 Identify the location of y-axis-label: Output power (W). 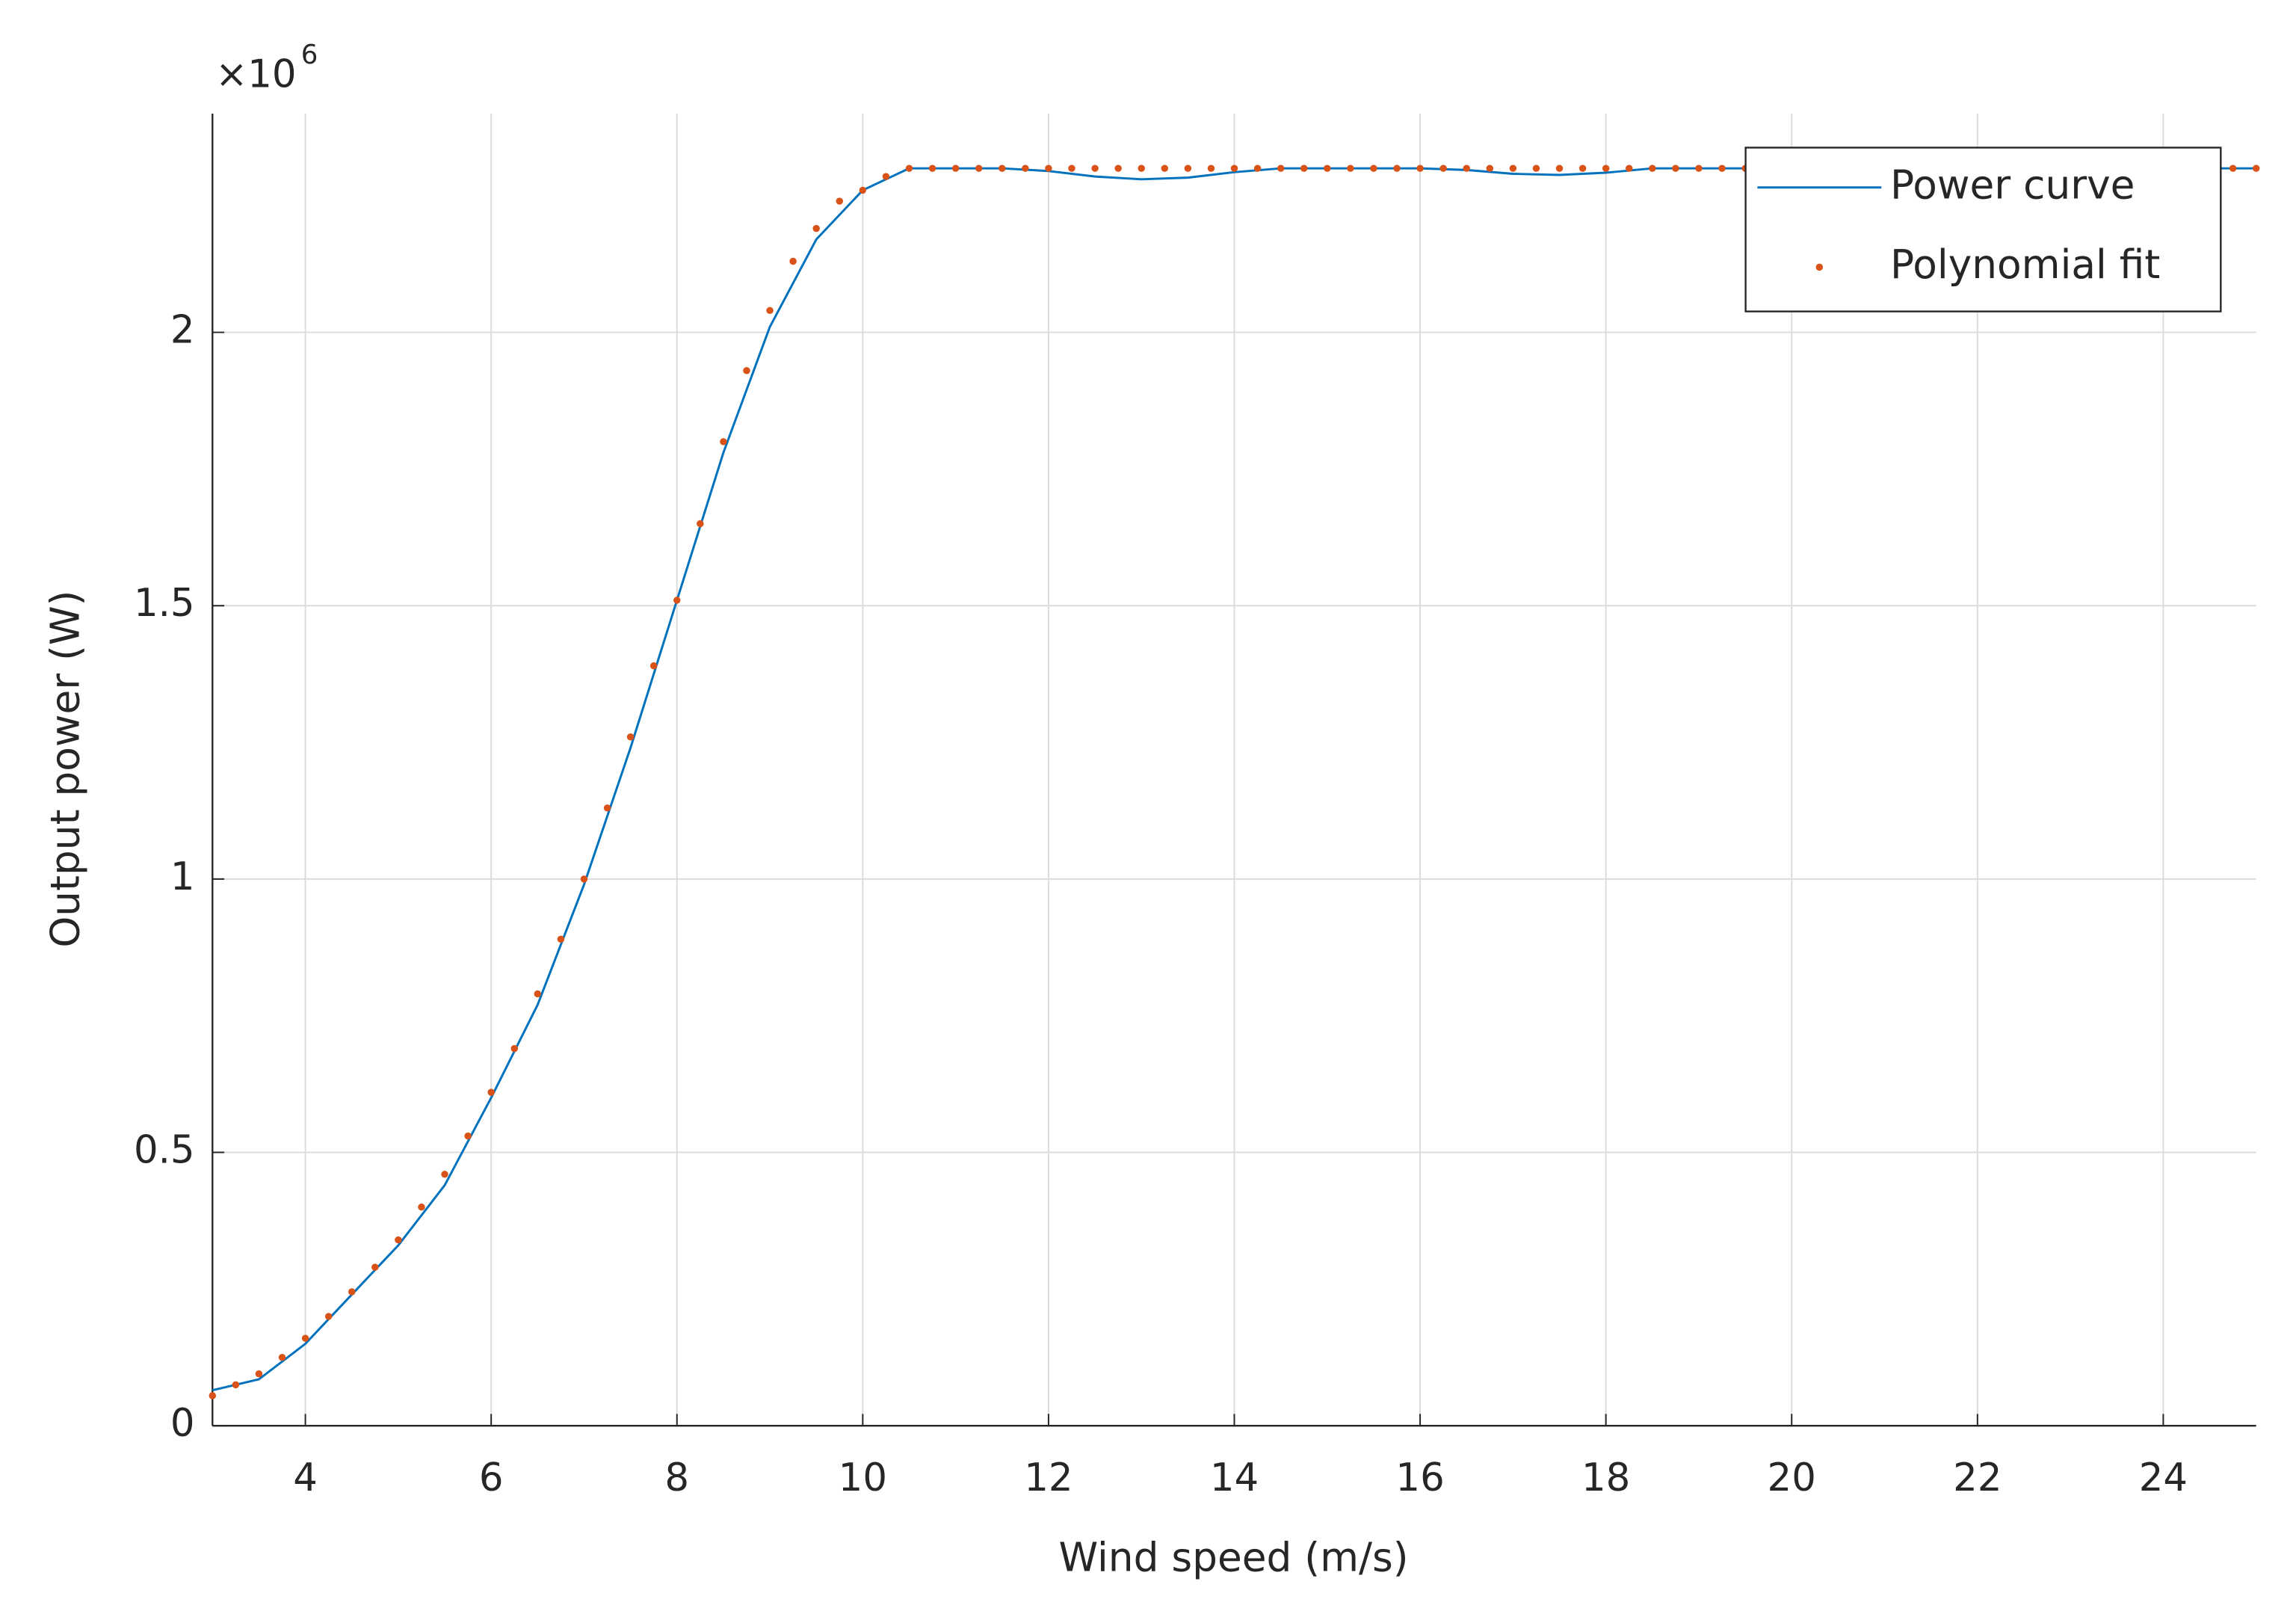
(65, 770).